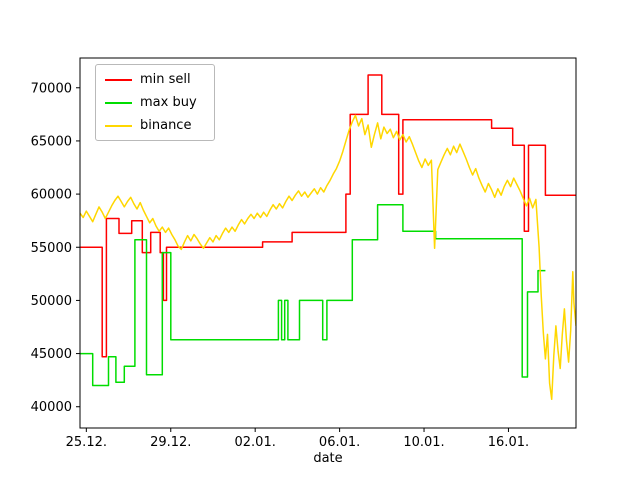 This screenshot has height=480, width=640. What do you see at coordinates (118, 79) in the screenshot?
I see `legend-line-min-sell` at bounding box center [118, 79].